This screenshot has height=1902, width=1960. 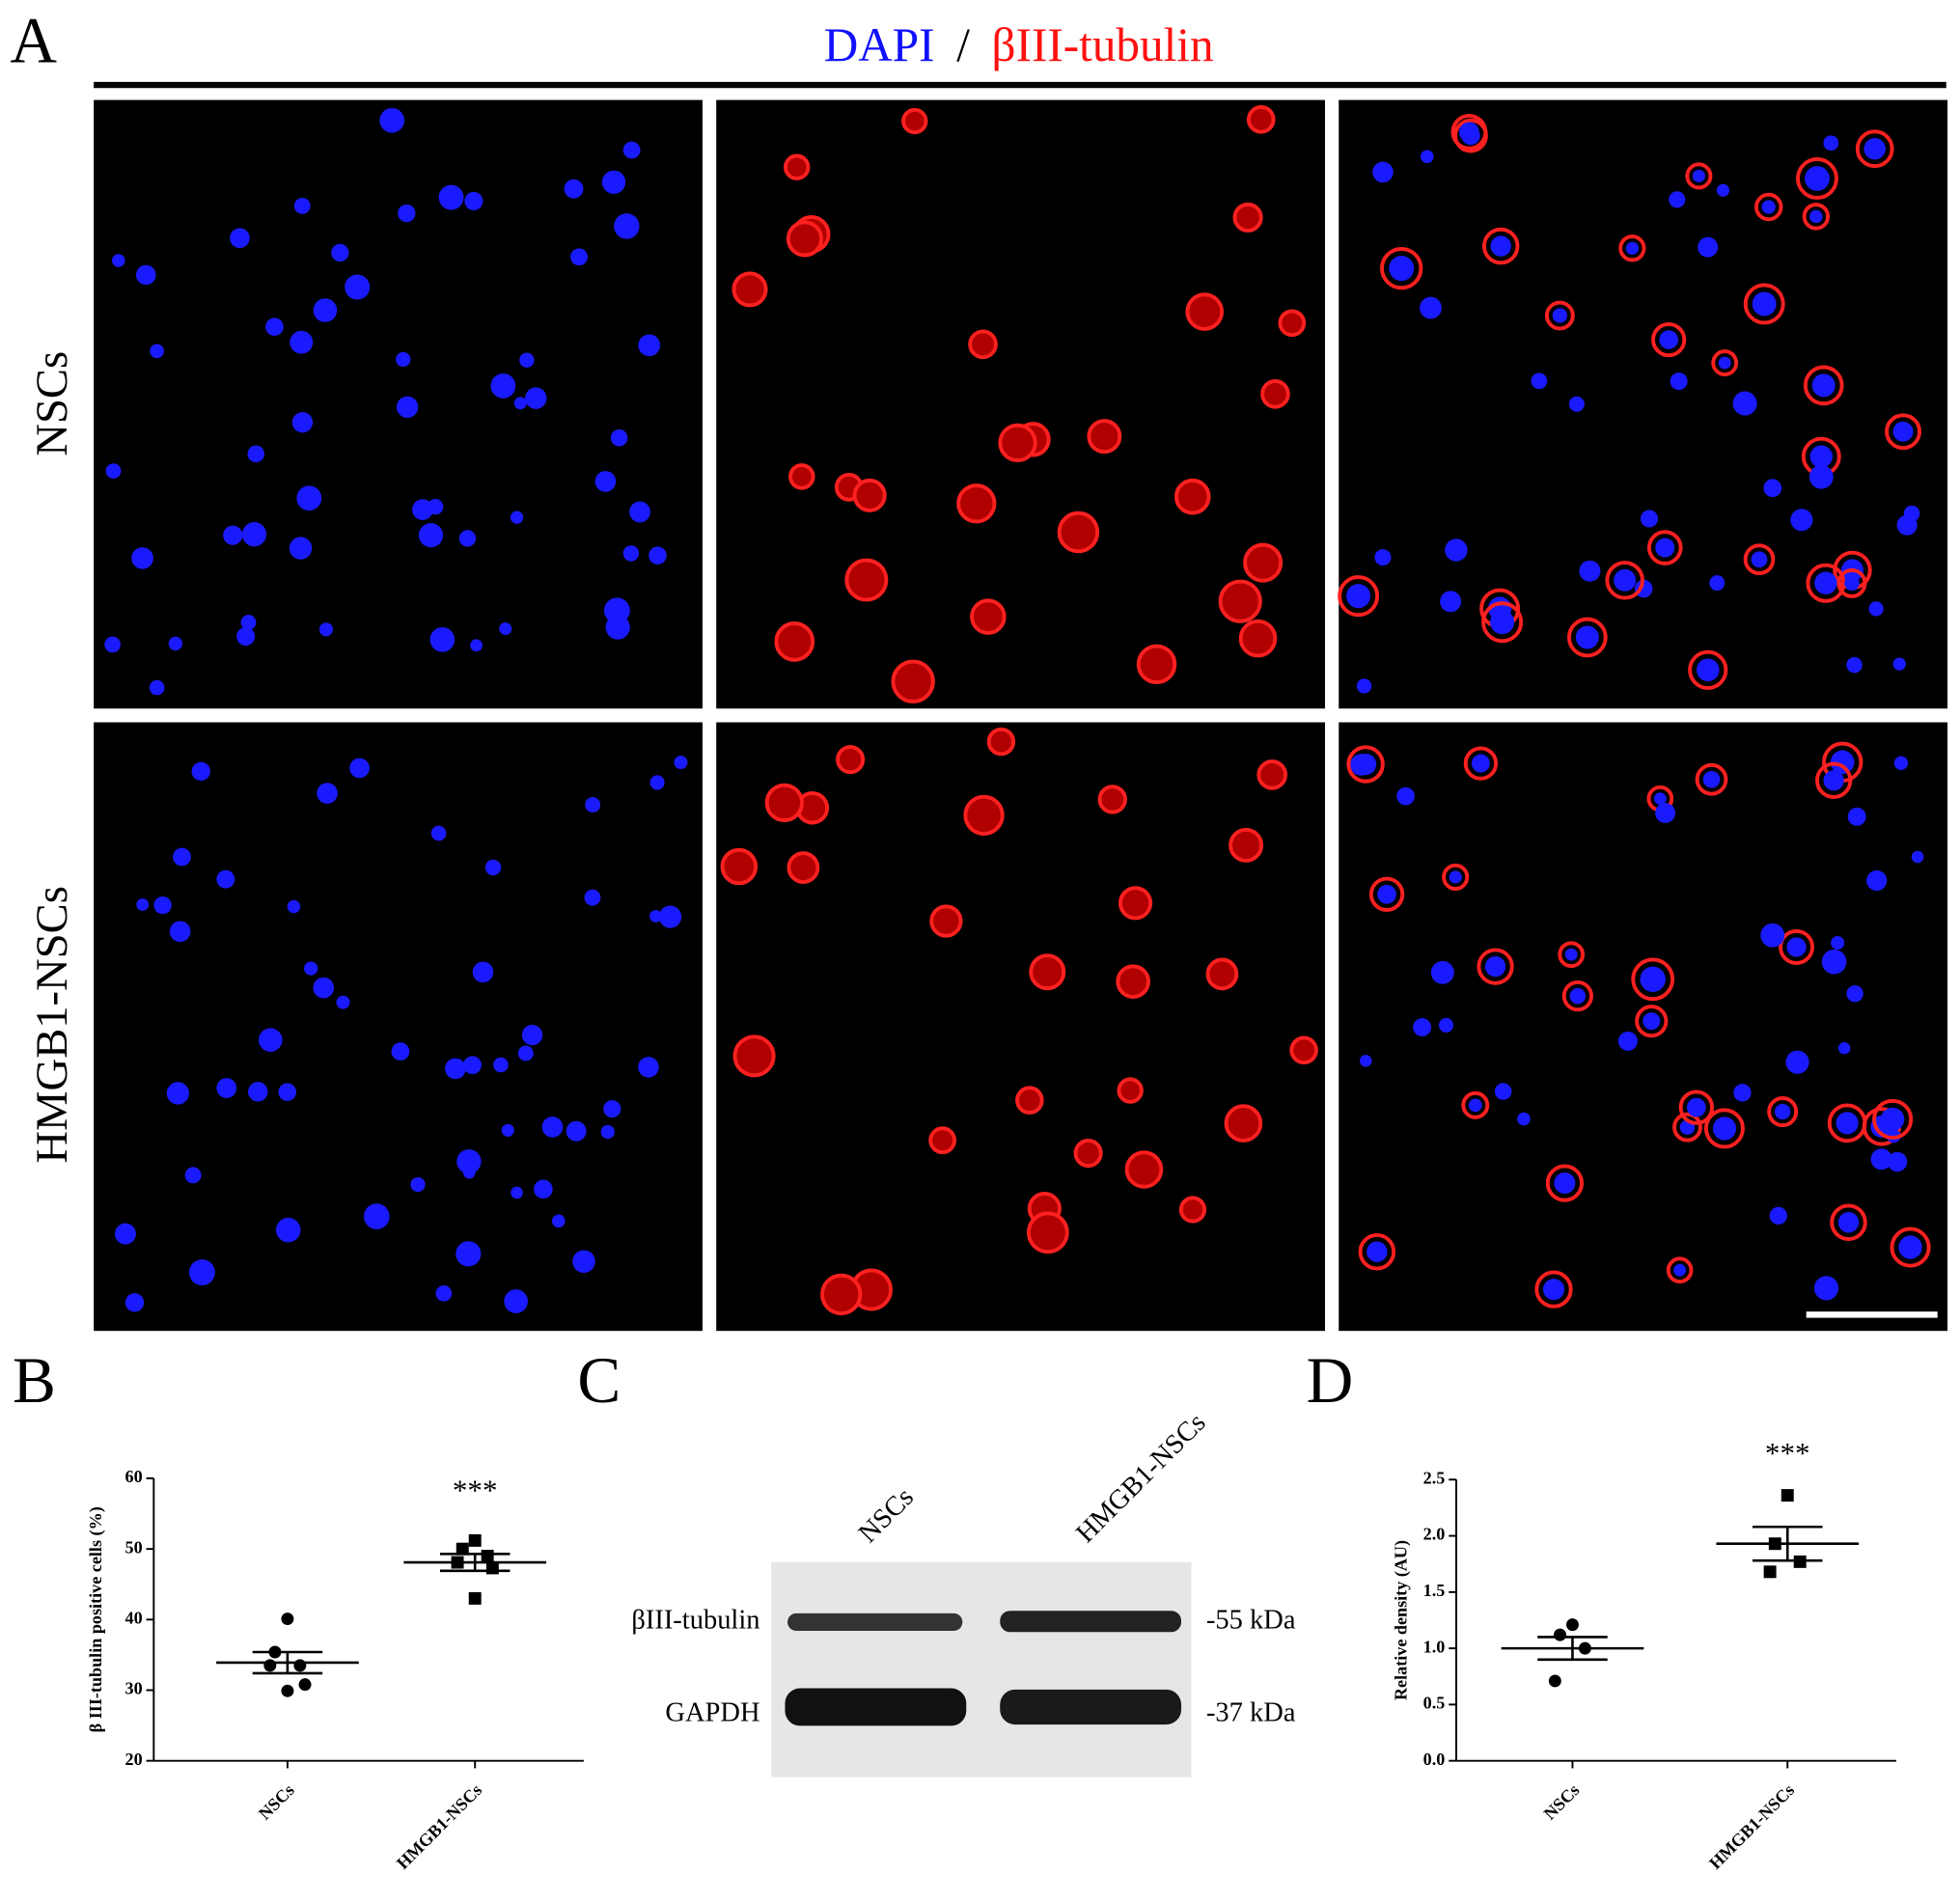 I want to click on title-sep: /, so click(x=963, y=44).